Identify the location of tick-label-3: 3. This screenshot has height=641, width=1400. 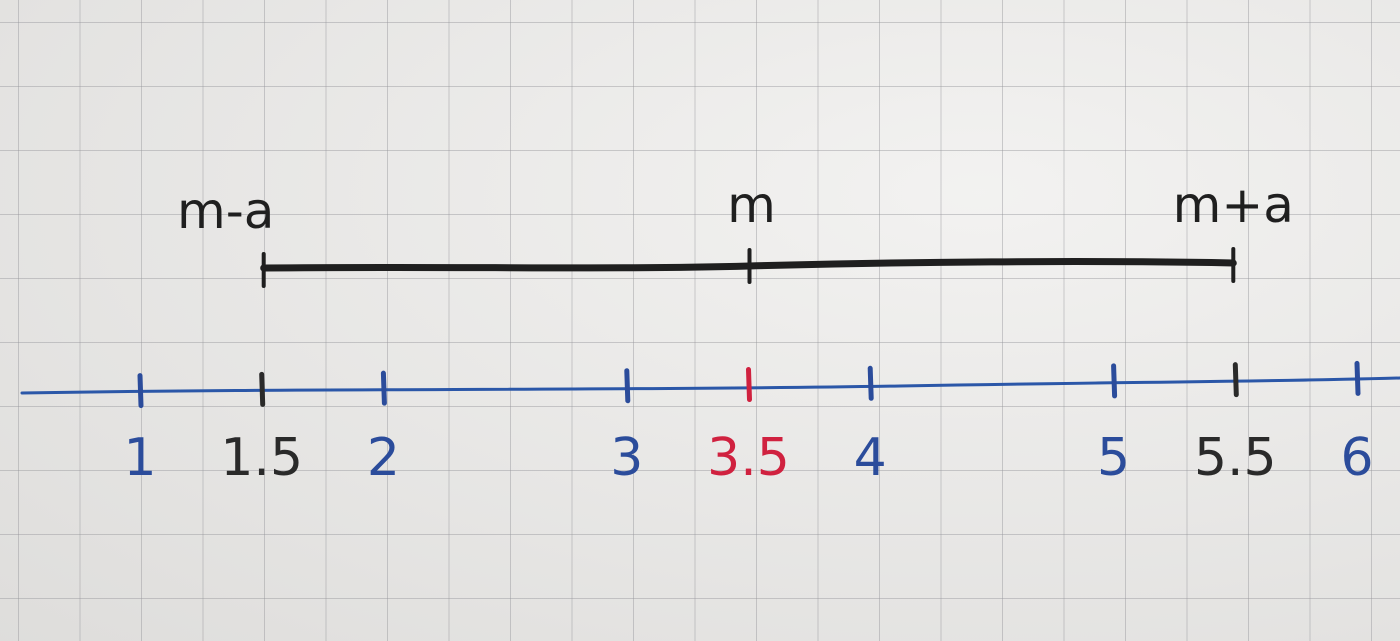
(626, 458).